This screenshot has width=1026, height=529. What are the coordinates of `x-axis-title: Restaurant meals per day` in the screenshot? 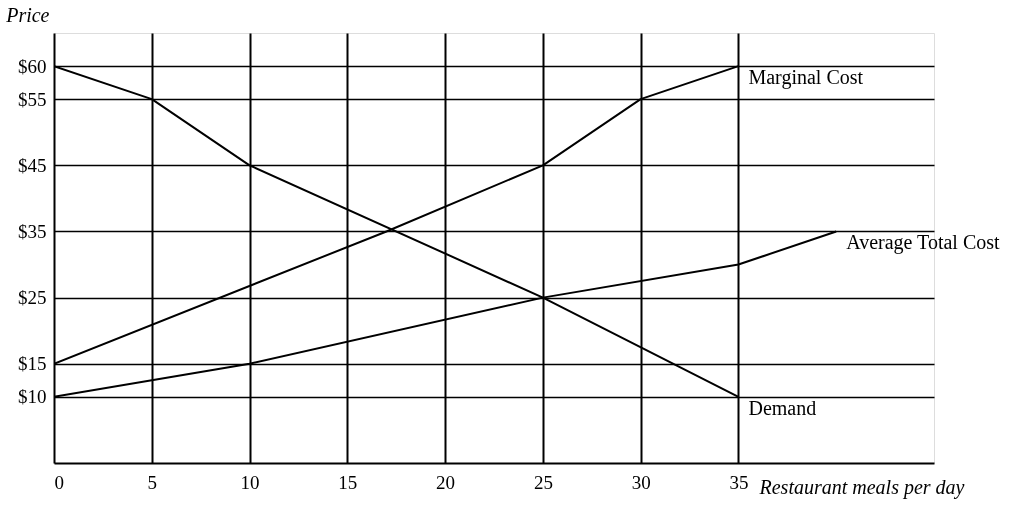 It's located at (861, 487).